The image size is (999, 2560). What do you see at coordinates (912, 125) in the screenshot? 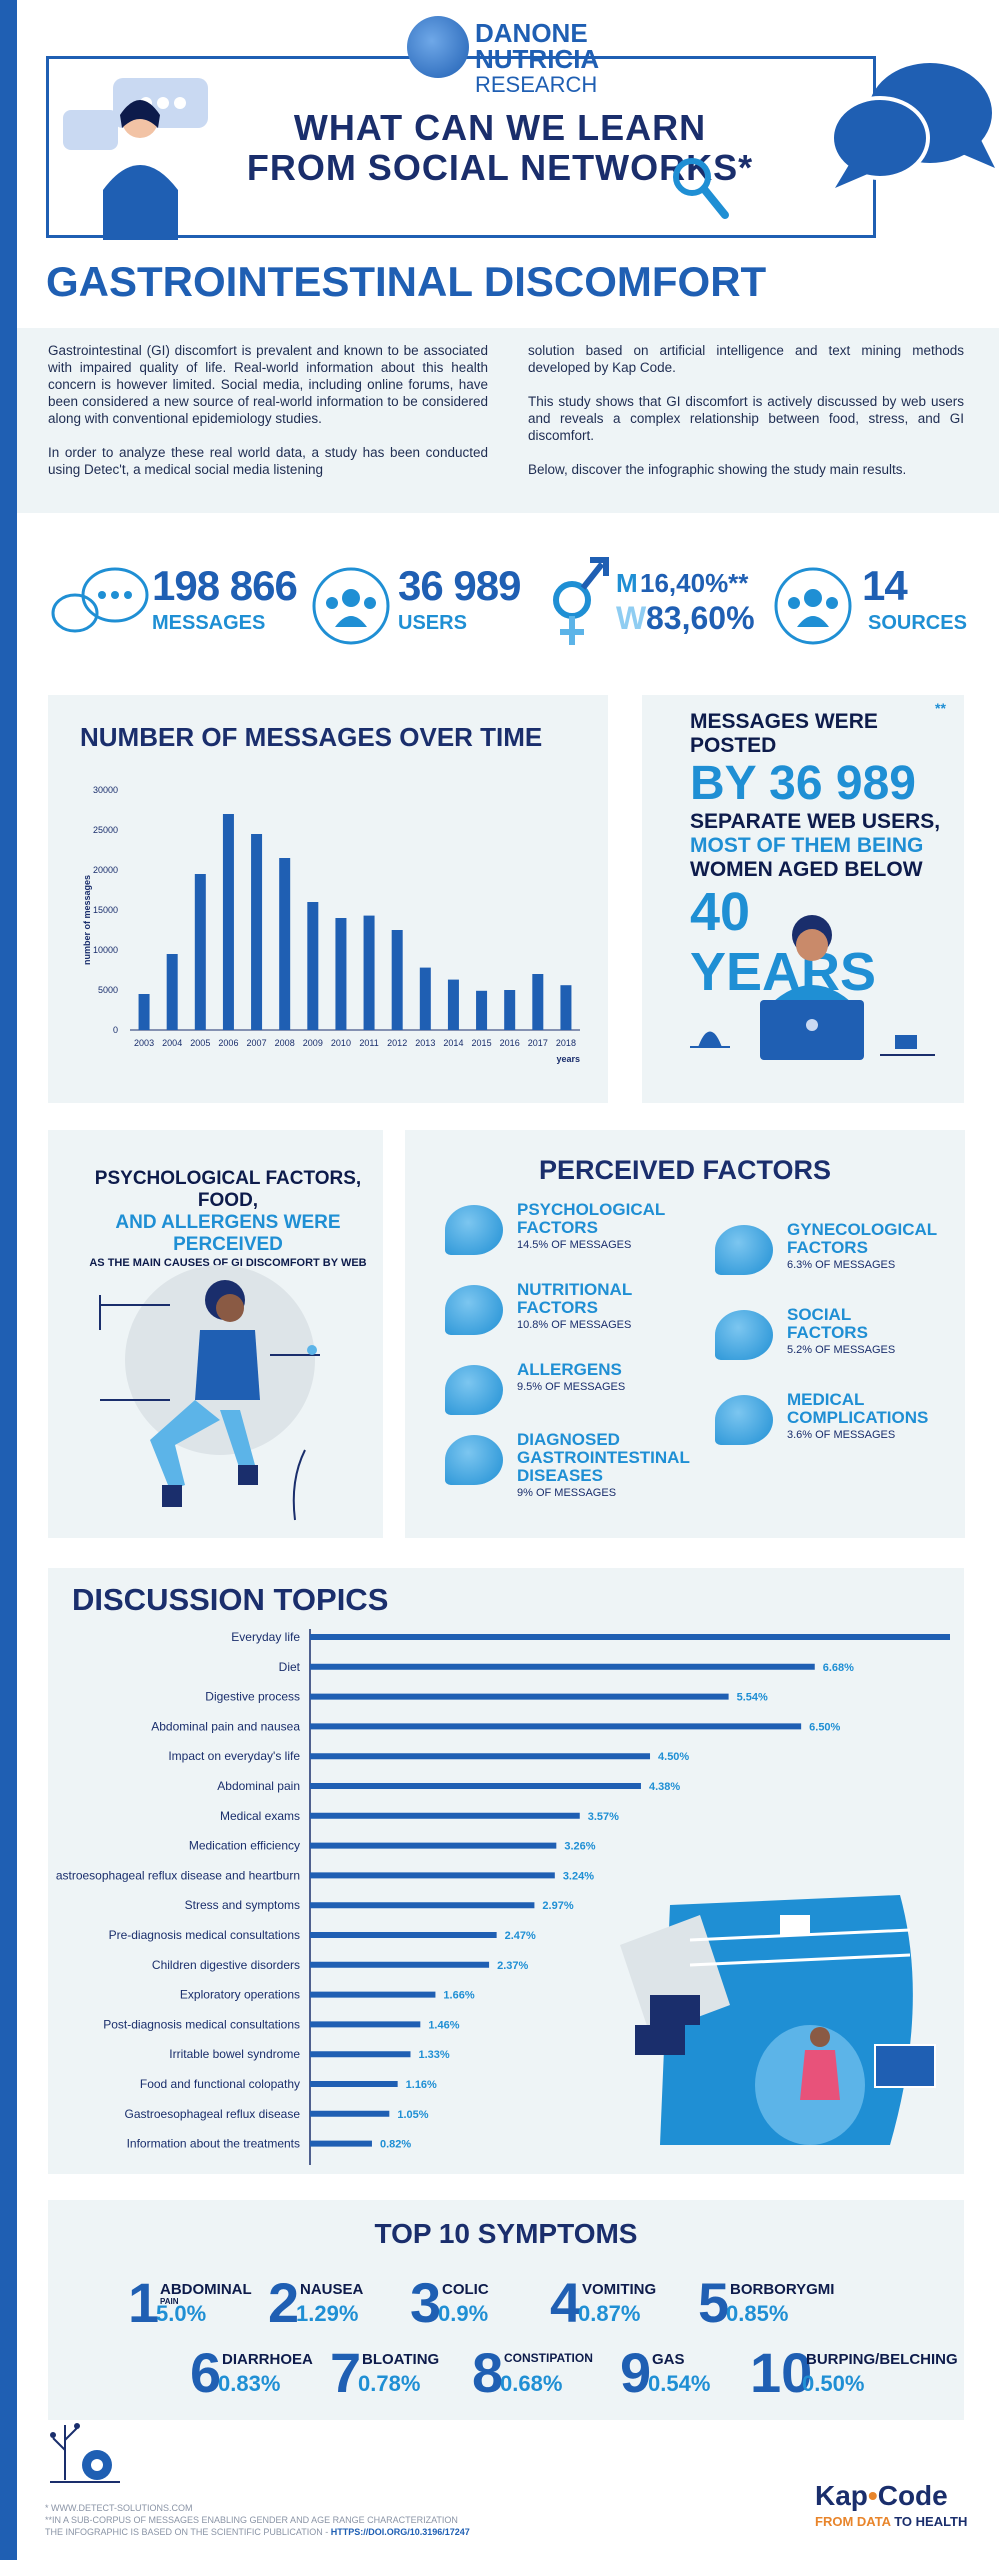
I see `speech-bubbles-icon` at bounding box center [912, 125].